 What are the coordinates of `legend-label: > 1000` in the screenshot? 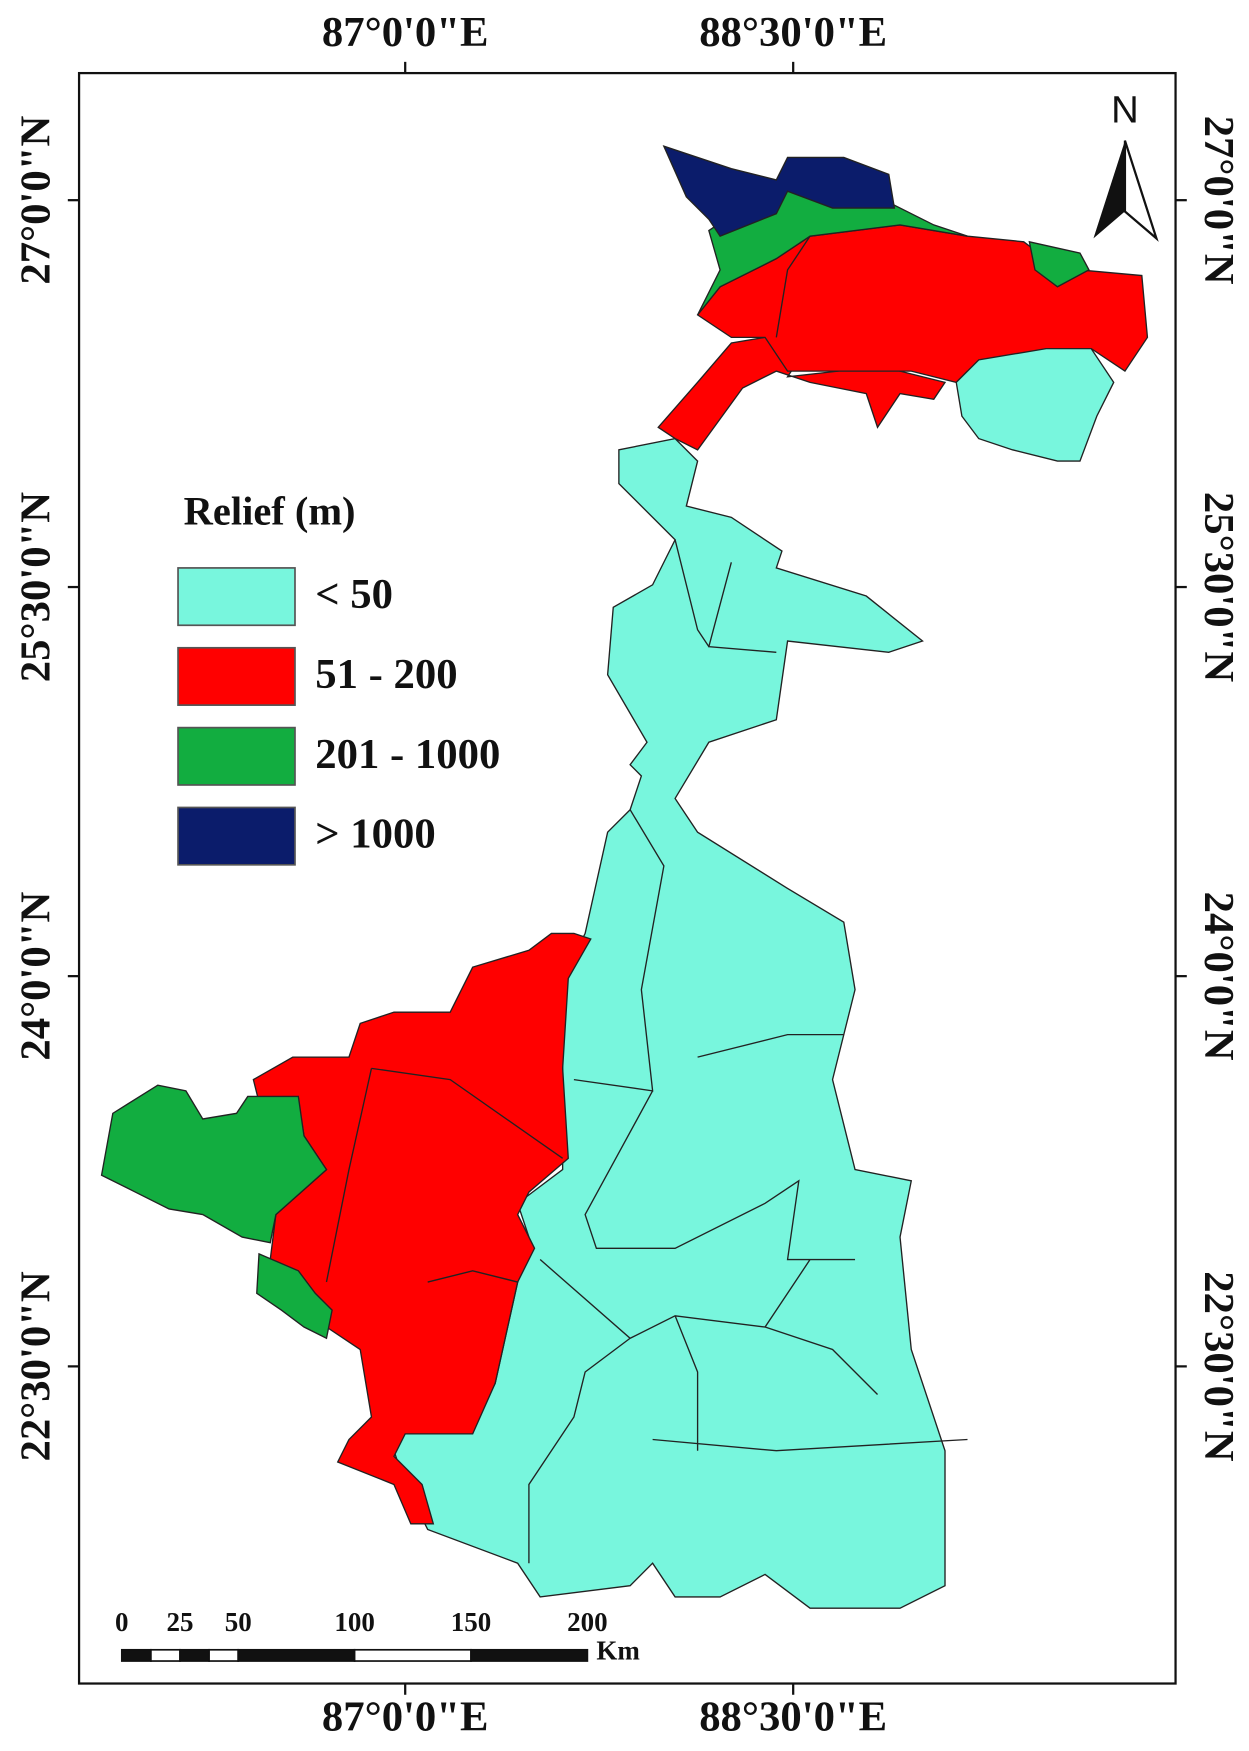 It's located at (375, 834).